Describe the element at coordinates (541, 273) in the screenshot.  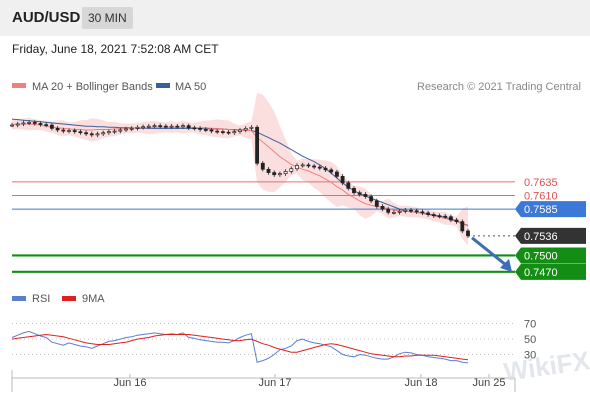
I see `level-label-0.7470: 0.7470` at that location.